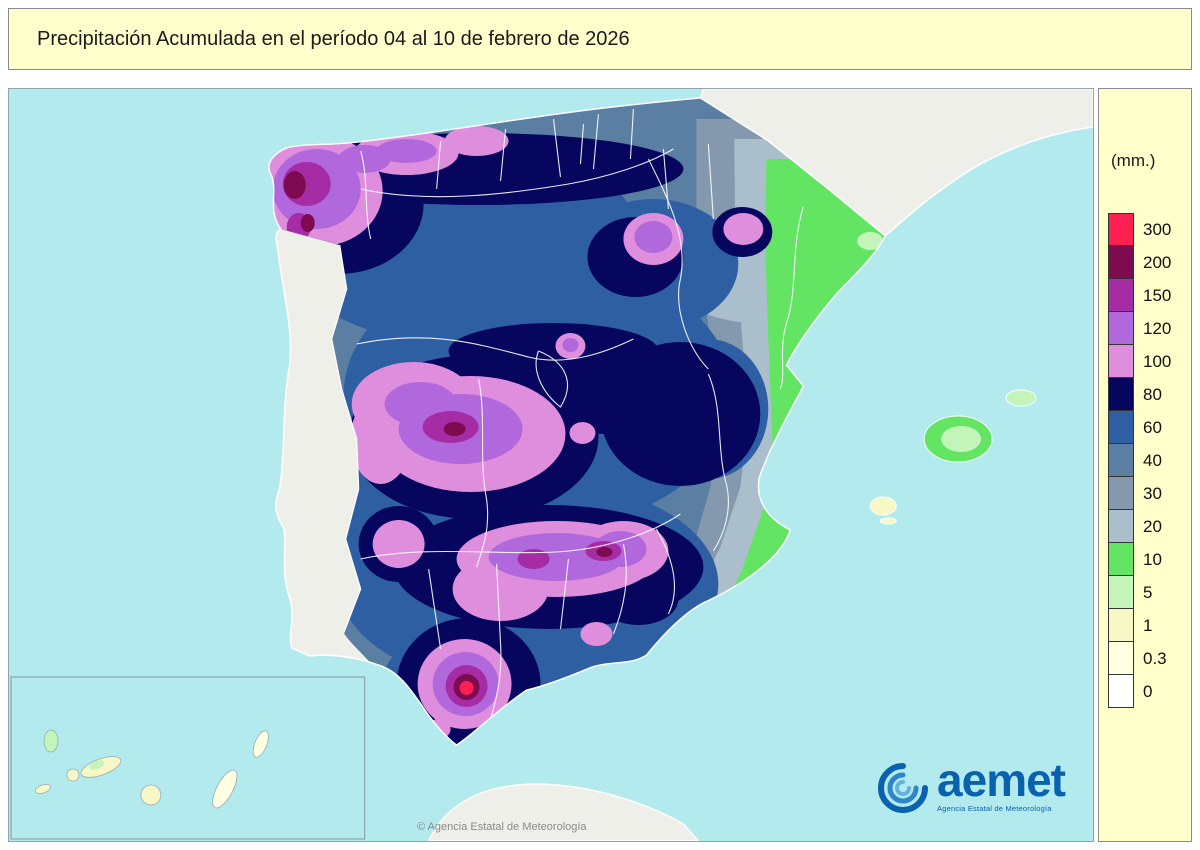 The image size is (1200, 850). What do you see at coordinates (1152, 559) in the screenshot?
I see `legend-value-label: 10` at bounding box center [1152, 559].